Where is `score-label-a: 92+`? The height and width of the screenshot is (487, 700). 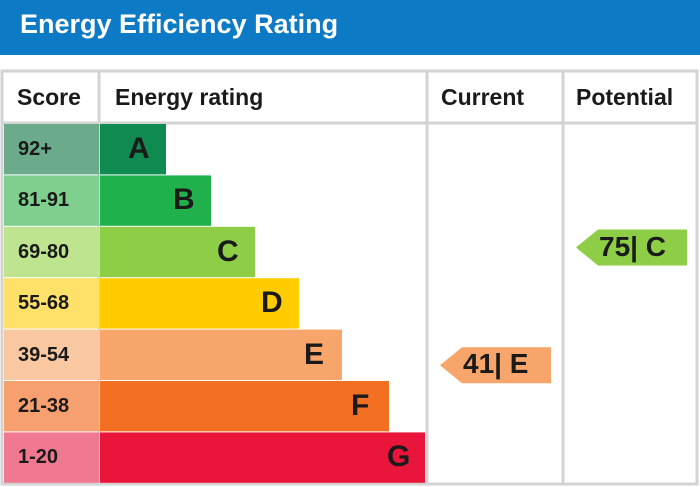
score-label-a: 92+ is located at coordinates (35, 149).